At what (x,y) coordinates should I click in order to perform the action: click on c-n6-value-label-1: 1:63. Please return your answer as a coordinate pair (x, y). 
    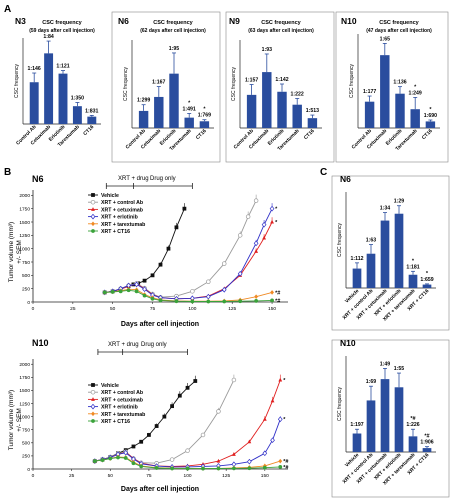
    Looking at the image, I should click on (371, 241).